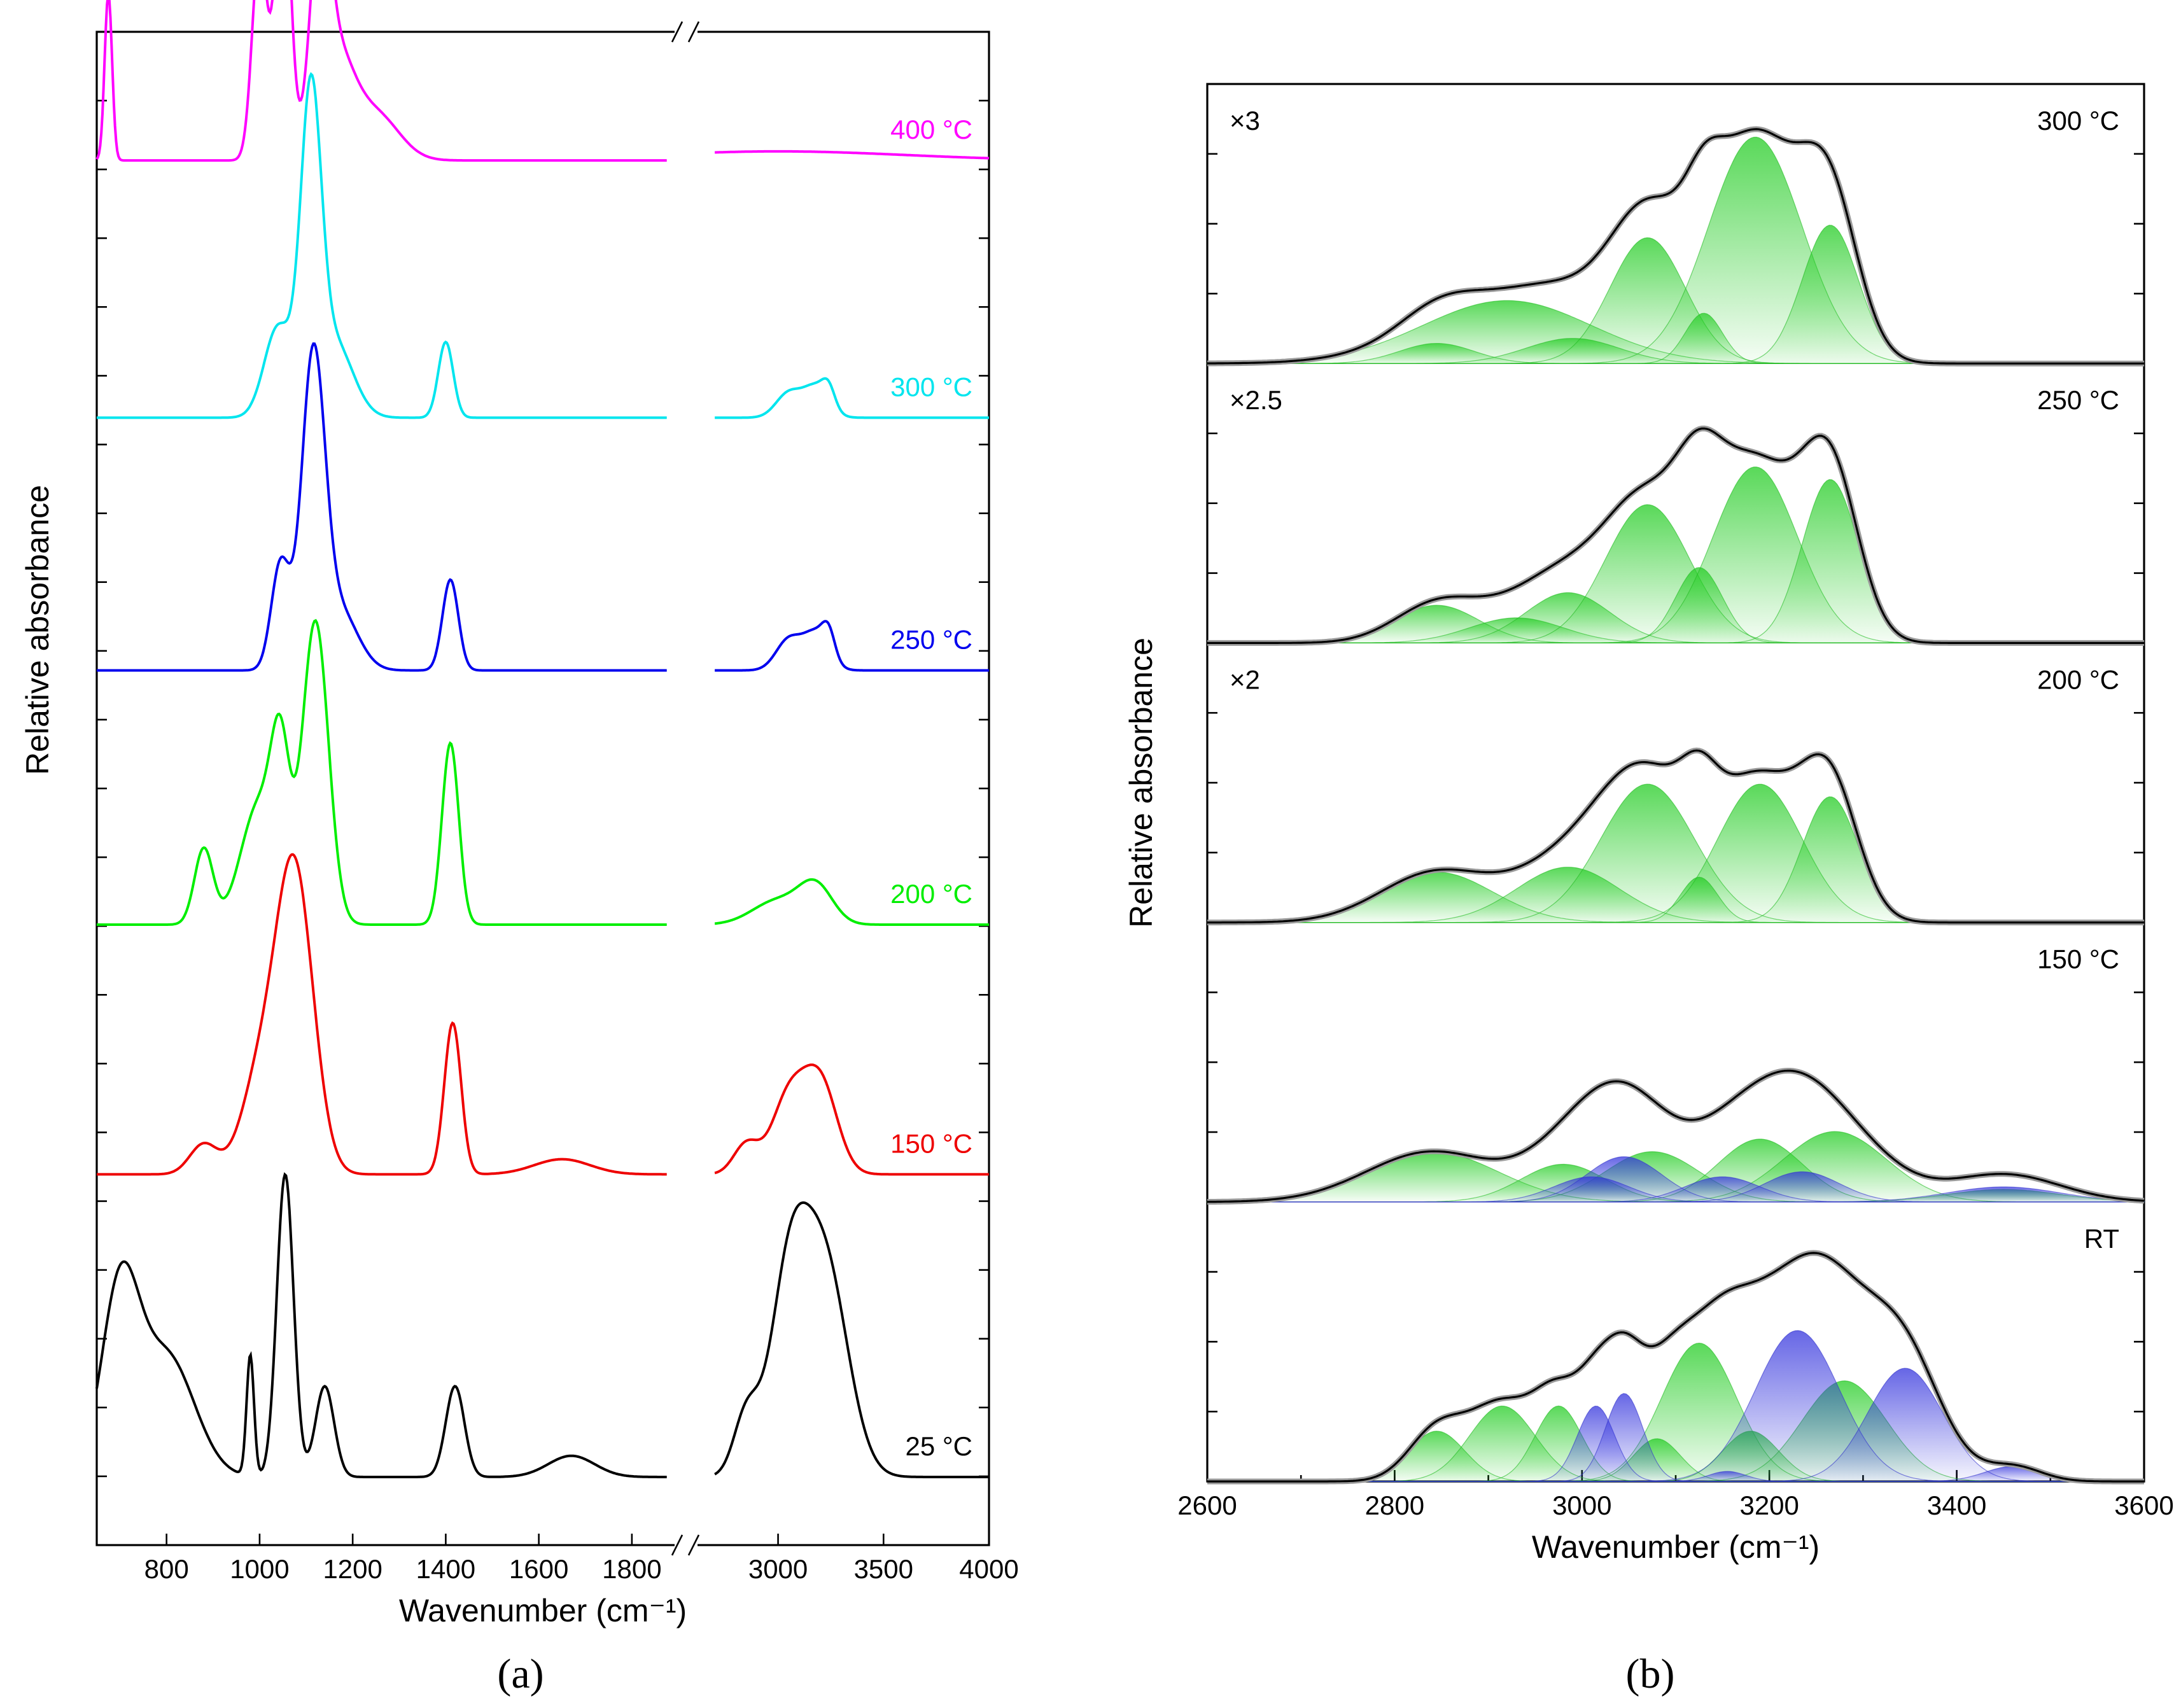  What do you see at coordinates (445, 1569) in the screenshot?
I see `x-tick-label: 1400` at bounding box center [445, 1569].